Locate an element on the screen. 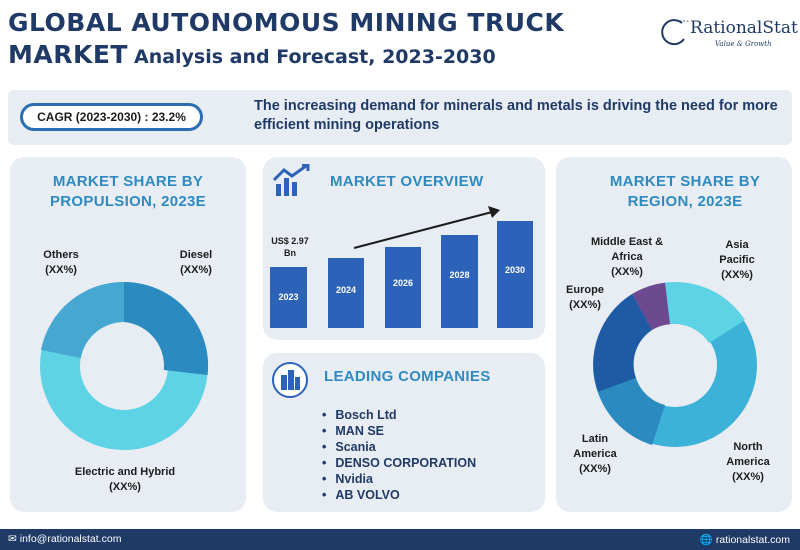 Image resolution: width=800 pixels, height=550 pixels. label-name: Diesel is located at coordinates (196, 255).